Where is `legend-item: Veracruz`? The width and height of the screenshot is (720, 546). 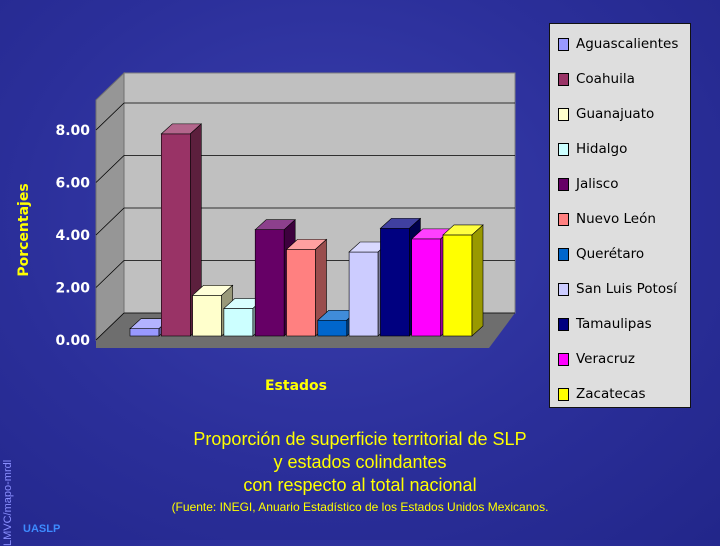 legend-item: Veracruz is located at coordinates (596, 359).